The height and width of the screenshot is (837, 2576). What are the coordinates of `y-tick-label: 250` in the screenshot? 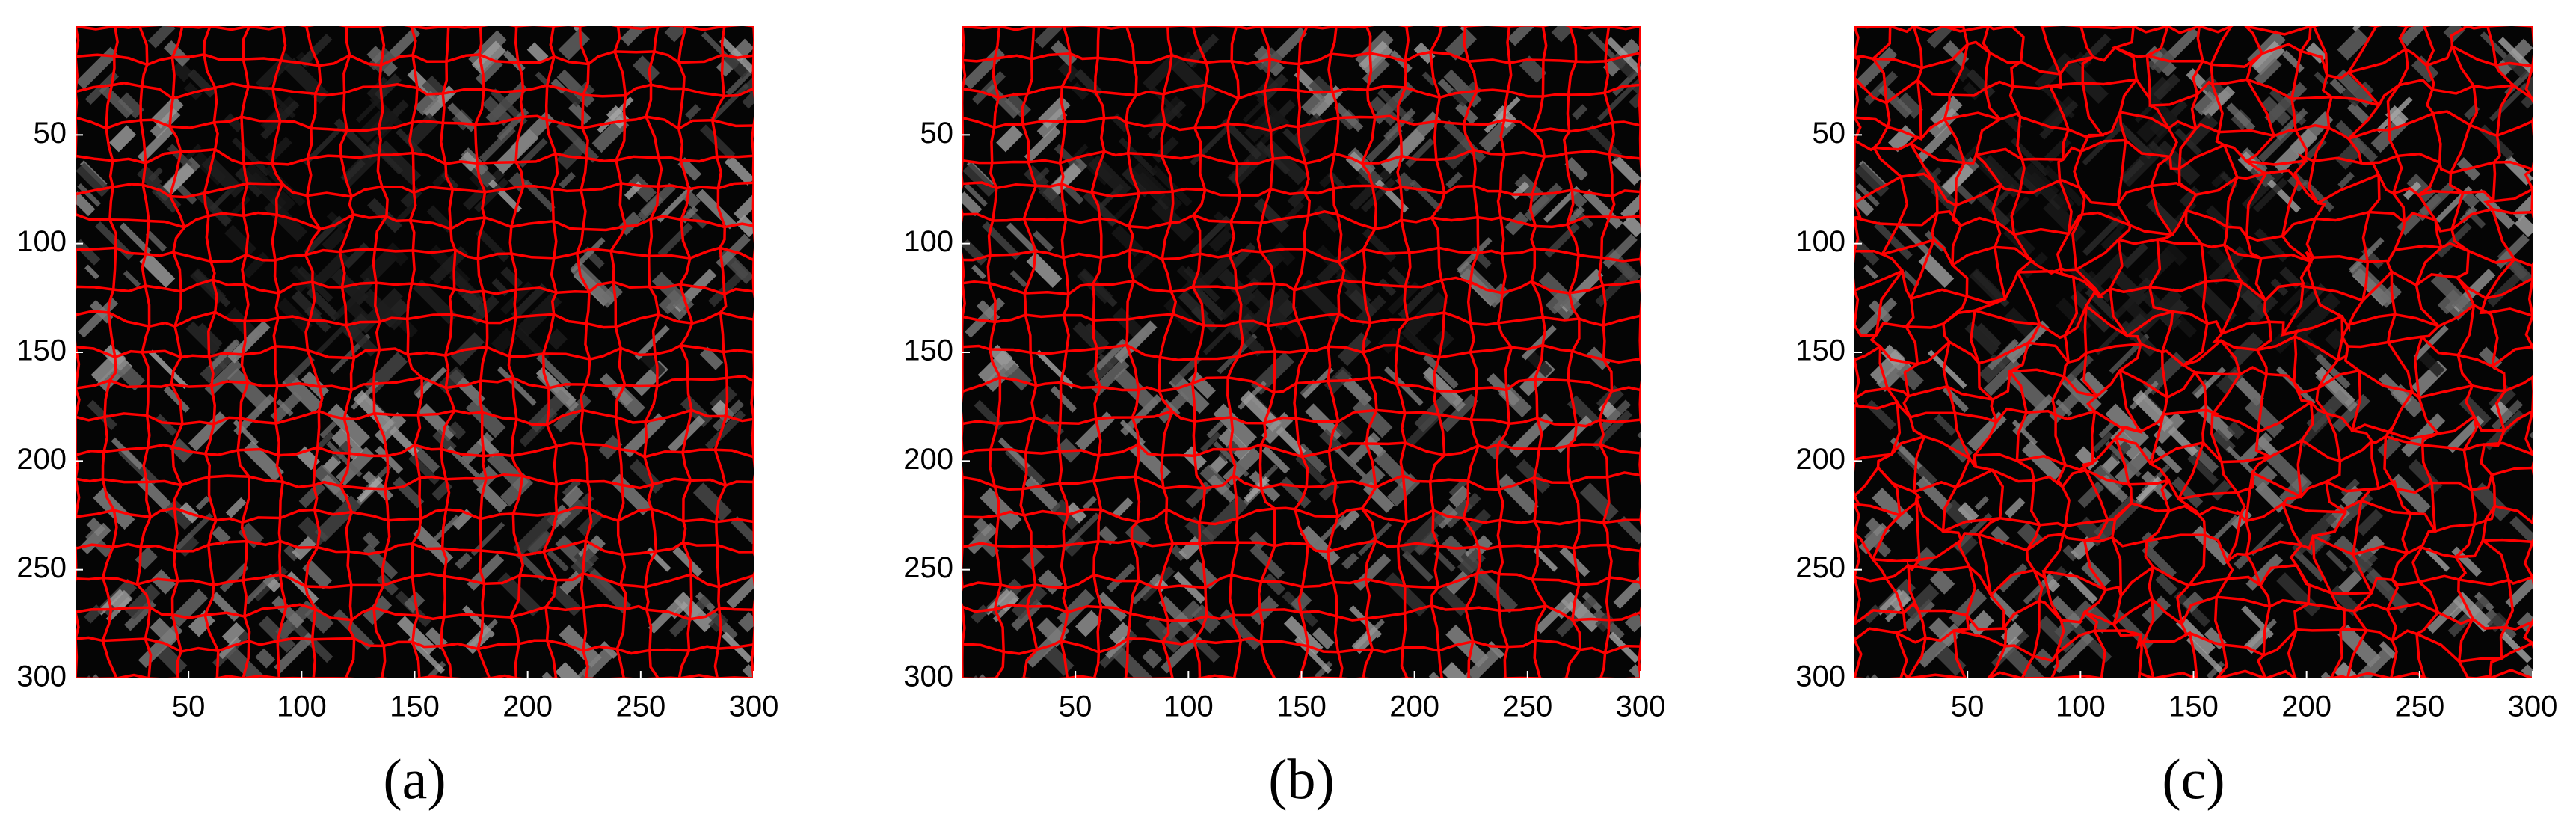 It's located at (41, 568).